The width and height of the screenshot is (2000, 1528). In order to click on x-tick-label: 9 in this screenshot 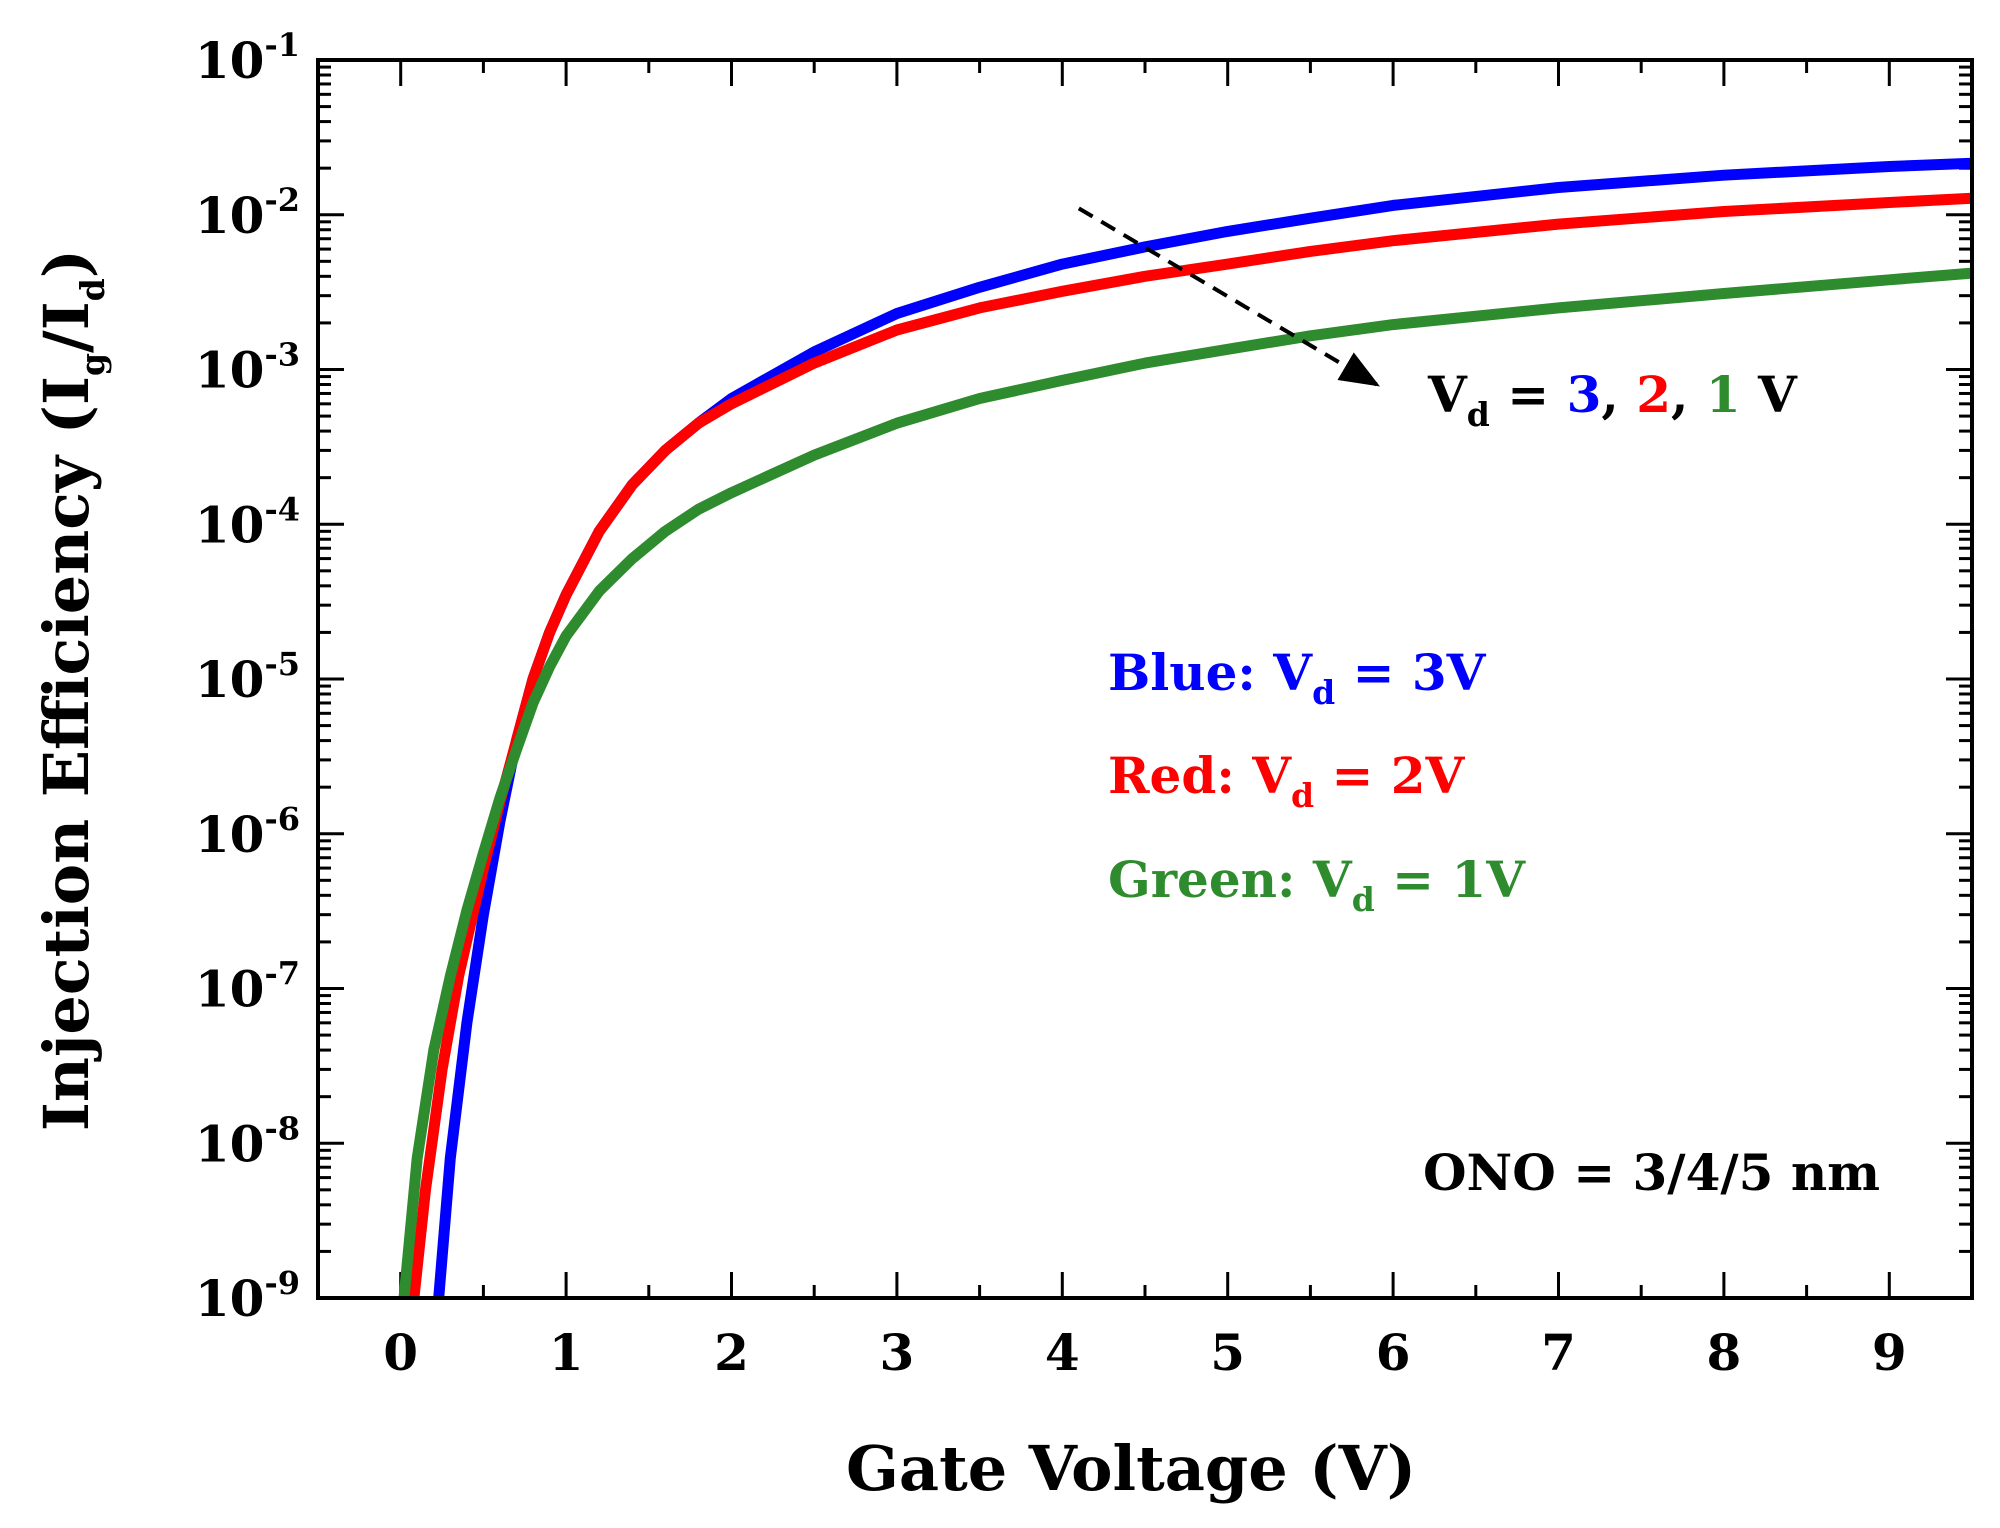, I will do `click(1889, 1352)`.